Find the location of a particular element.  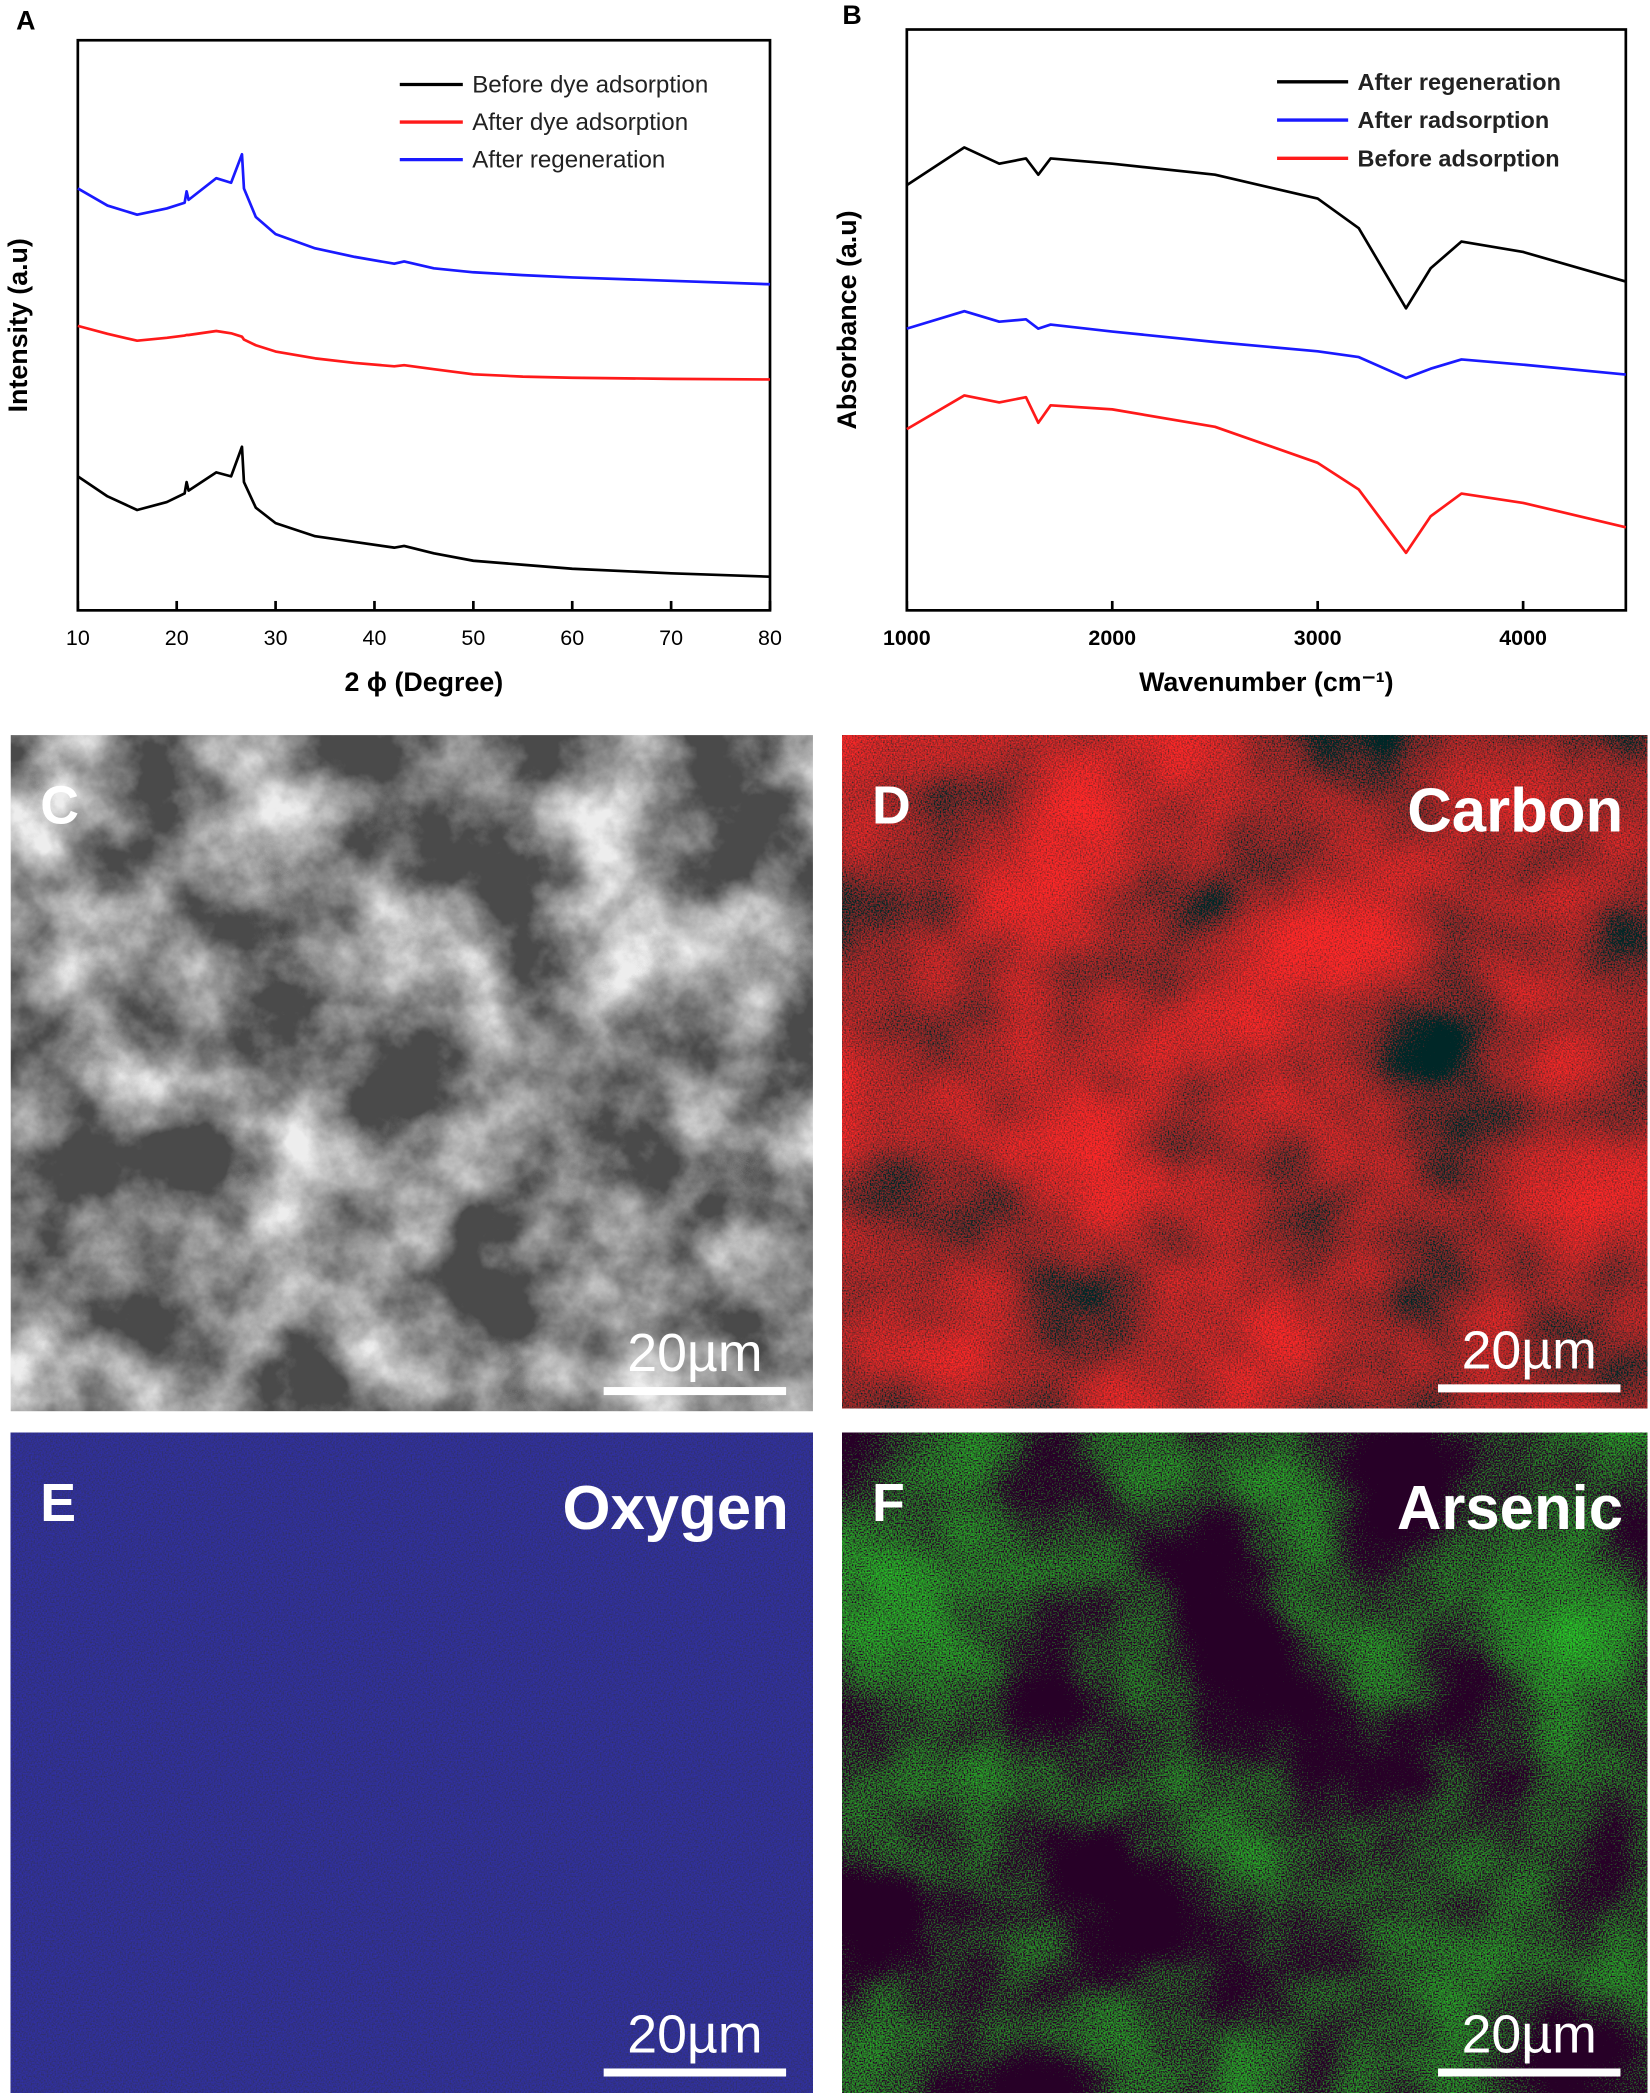

panel-label: D is located at coordinates (891, 806).